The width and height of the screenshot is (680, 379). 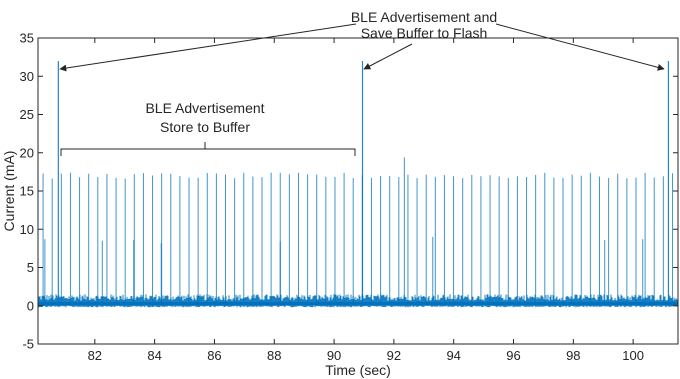 What do you see at coordinates (27, 114) in the screenshot?
I see `y-tick-label: 25` at bounding box center [27, 114].